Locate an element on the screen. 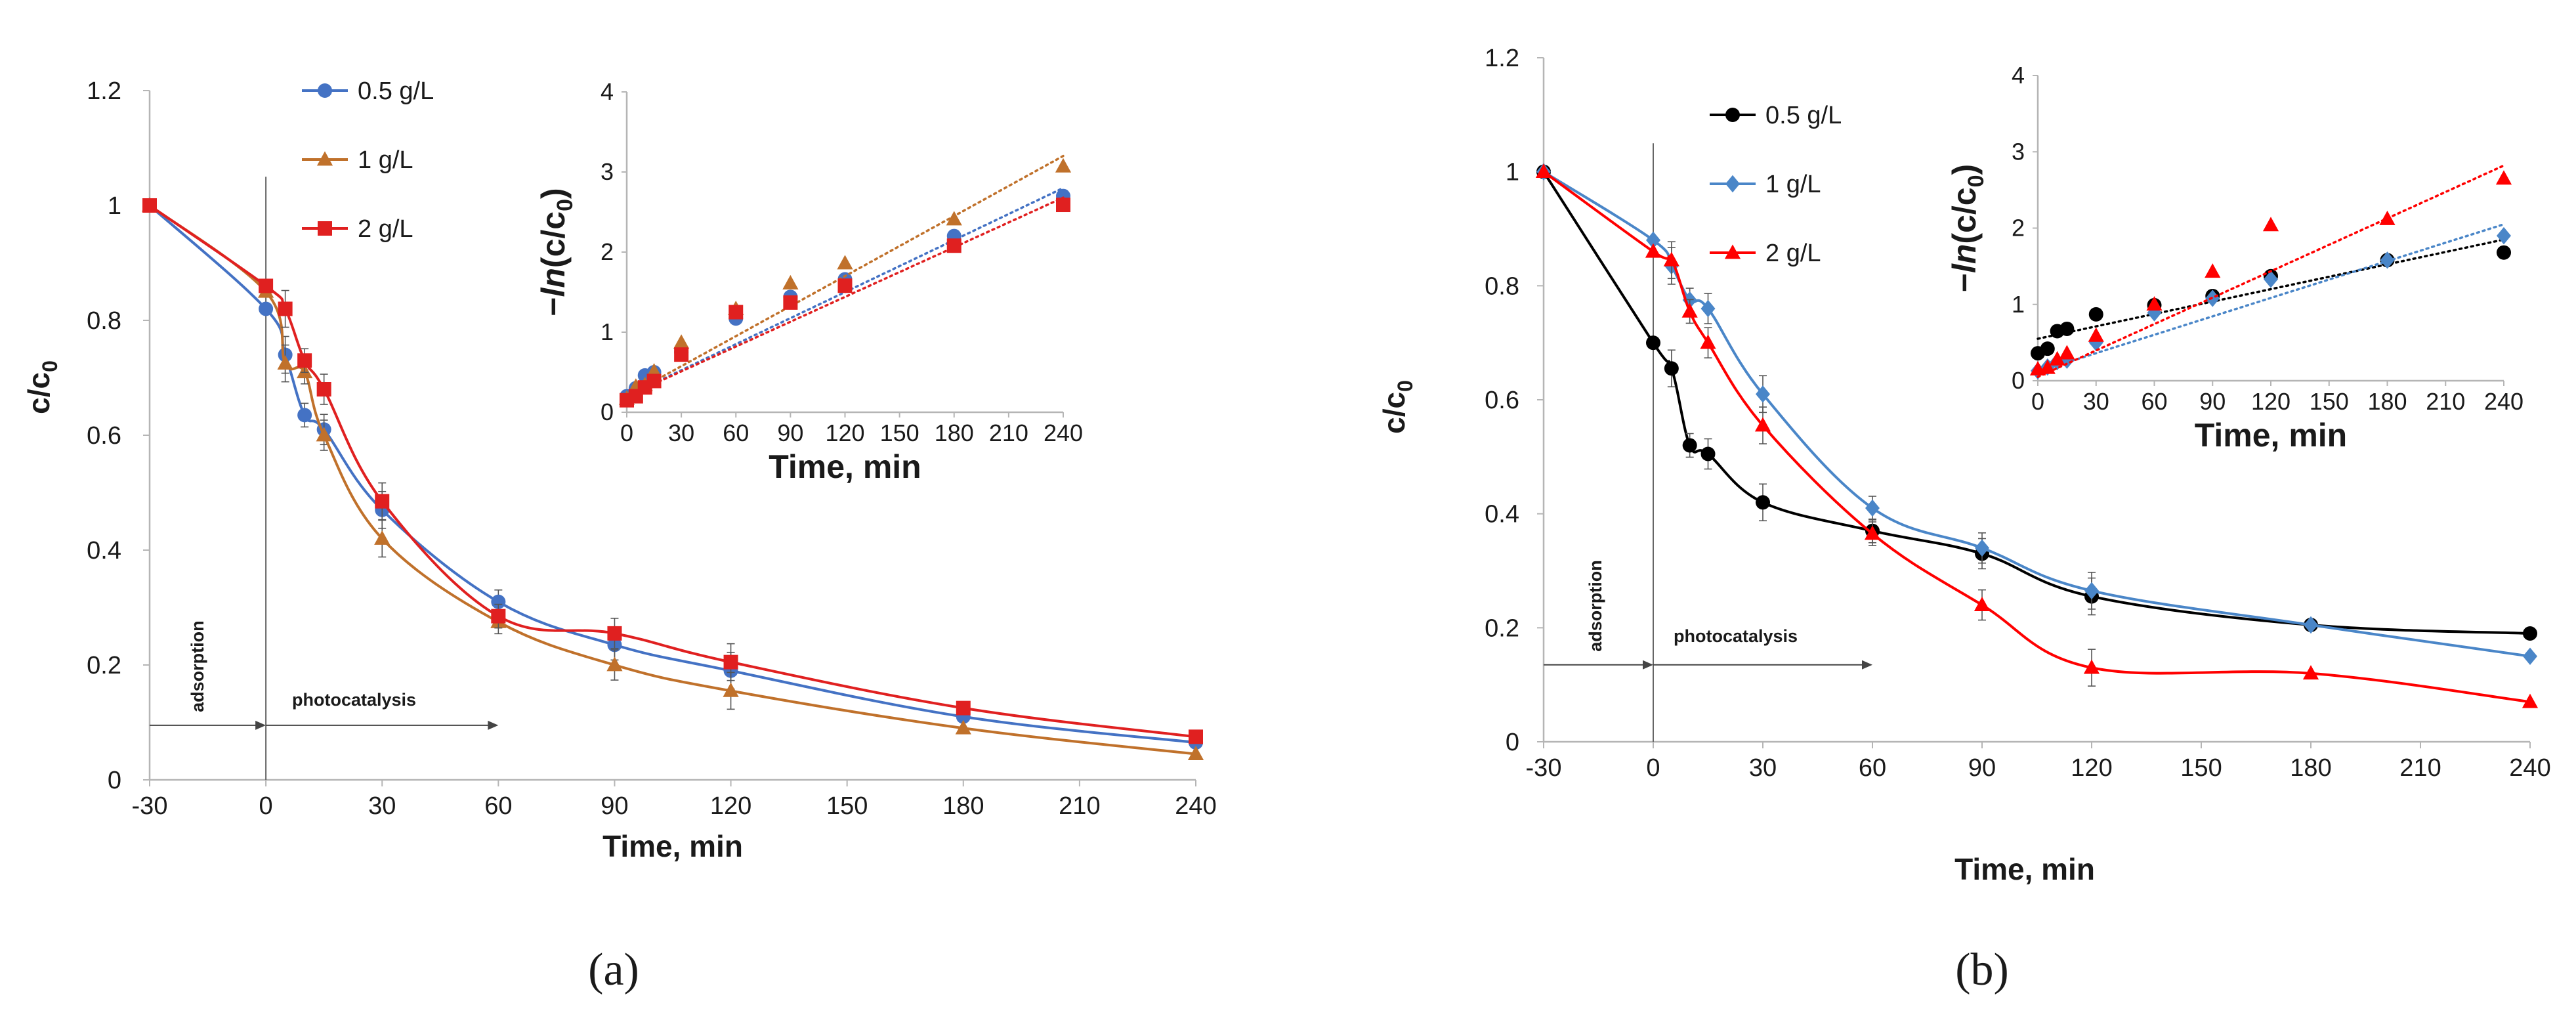 This screenshot has width=2576, height=1028. panel-b-inset-y-tick-label: 3 is located at coordinates (2018, 151).